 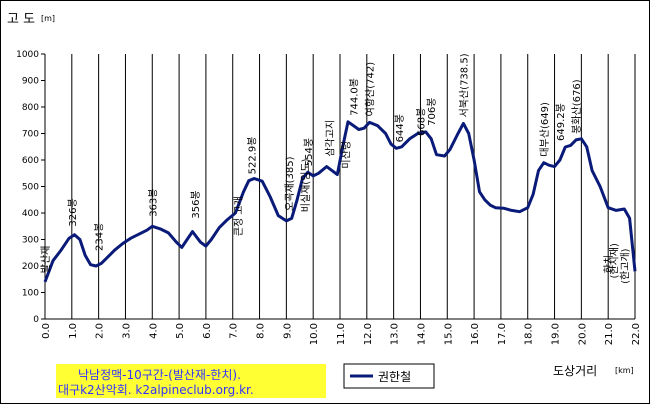 I want to click on annotation-label: 서북산(738.5), so click(x=464, y=85).